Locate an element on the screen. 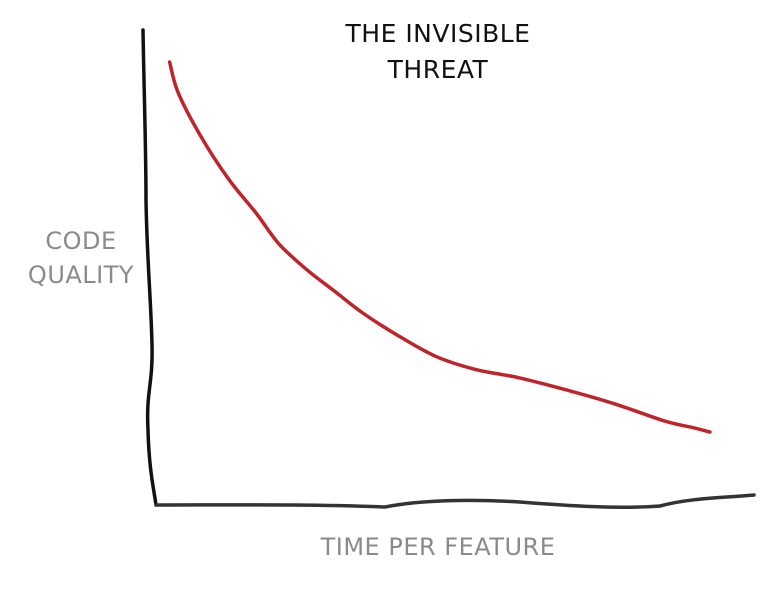  y-axis-label-line-1: CODE is located at coordinates (80, 241).